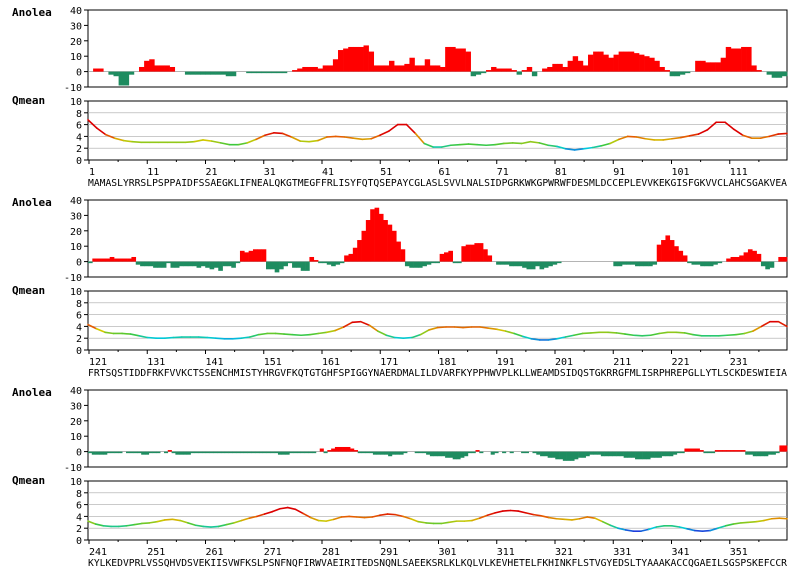 The image size is (807, 575). I want to click on anolea-tick-label: 40, so click(76, 11).